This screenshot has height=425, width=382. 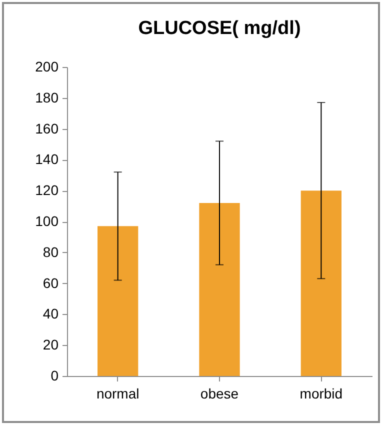 I want to click on y-tick-label: 160, so click(x=47, y=128).